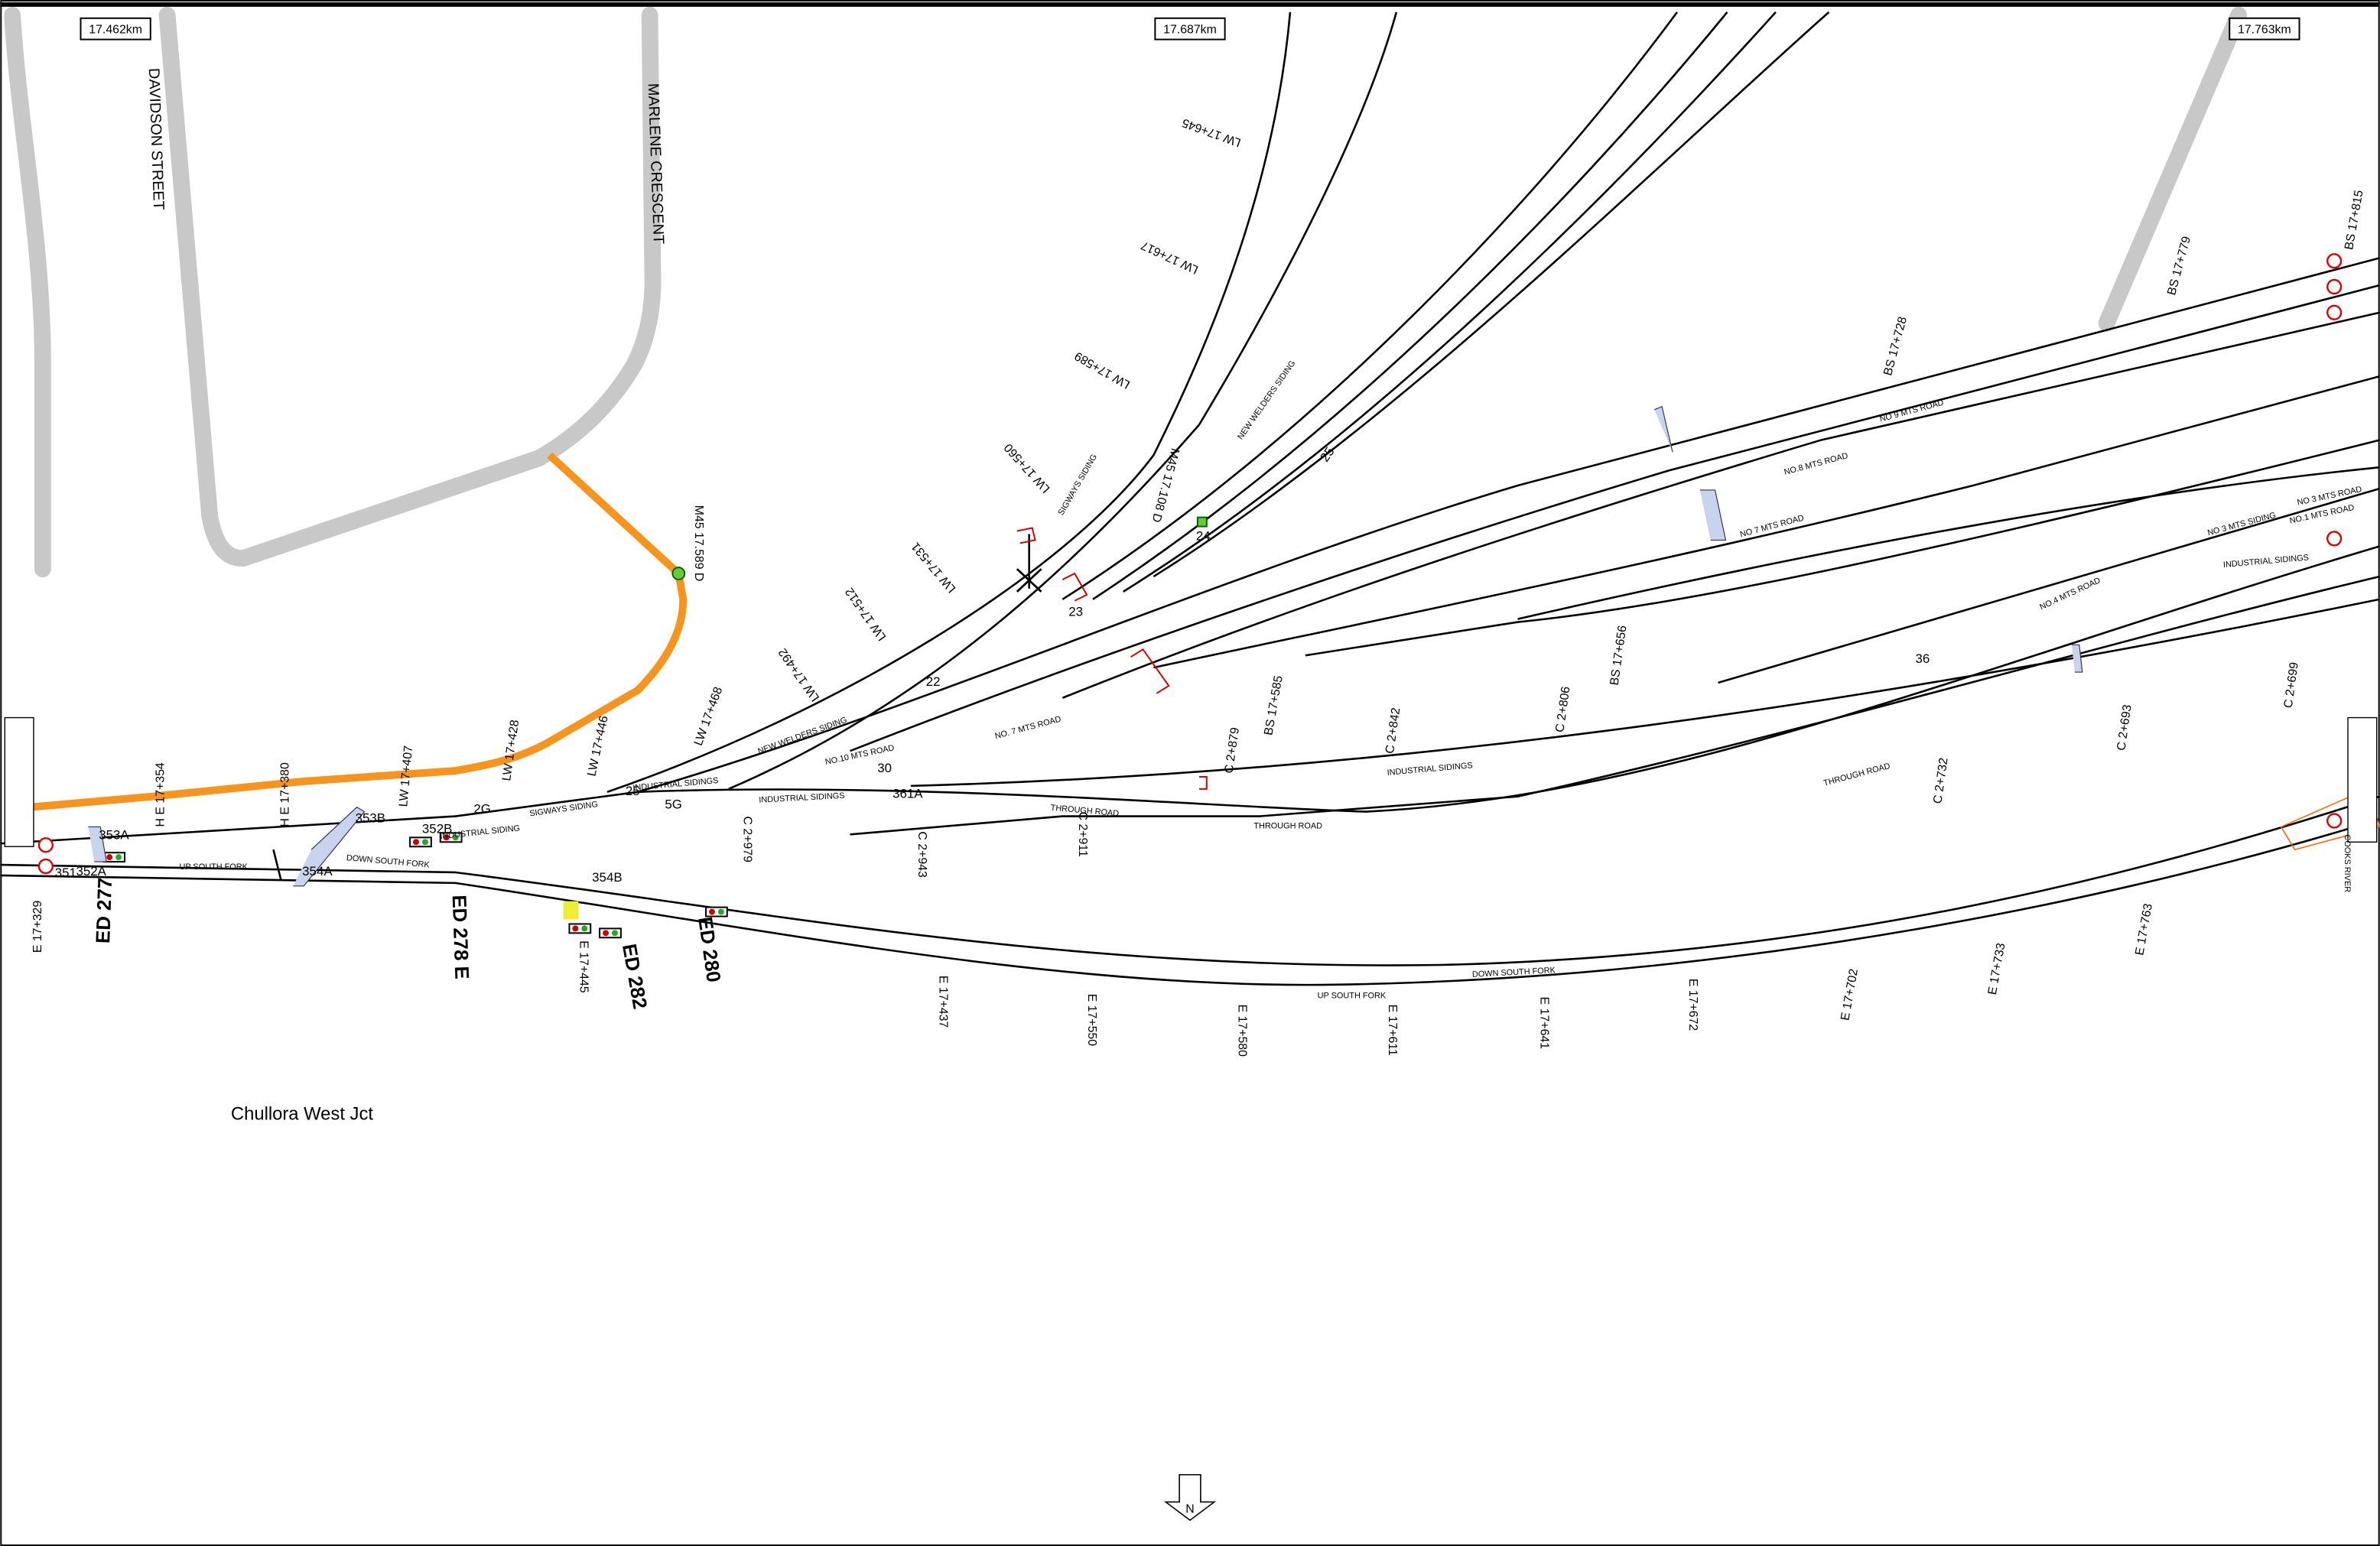 Image resolution: width=2380 pixels, height=1546 pixels. What do you see at coordinates (1202, 522) in the screenshot?
I see `green-box` at bounding box center [1202, 522].